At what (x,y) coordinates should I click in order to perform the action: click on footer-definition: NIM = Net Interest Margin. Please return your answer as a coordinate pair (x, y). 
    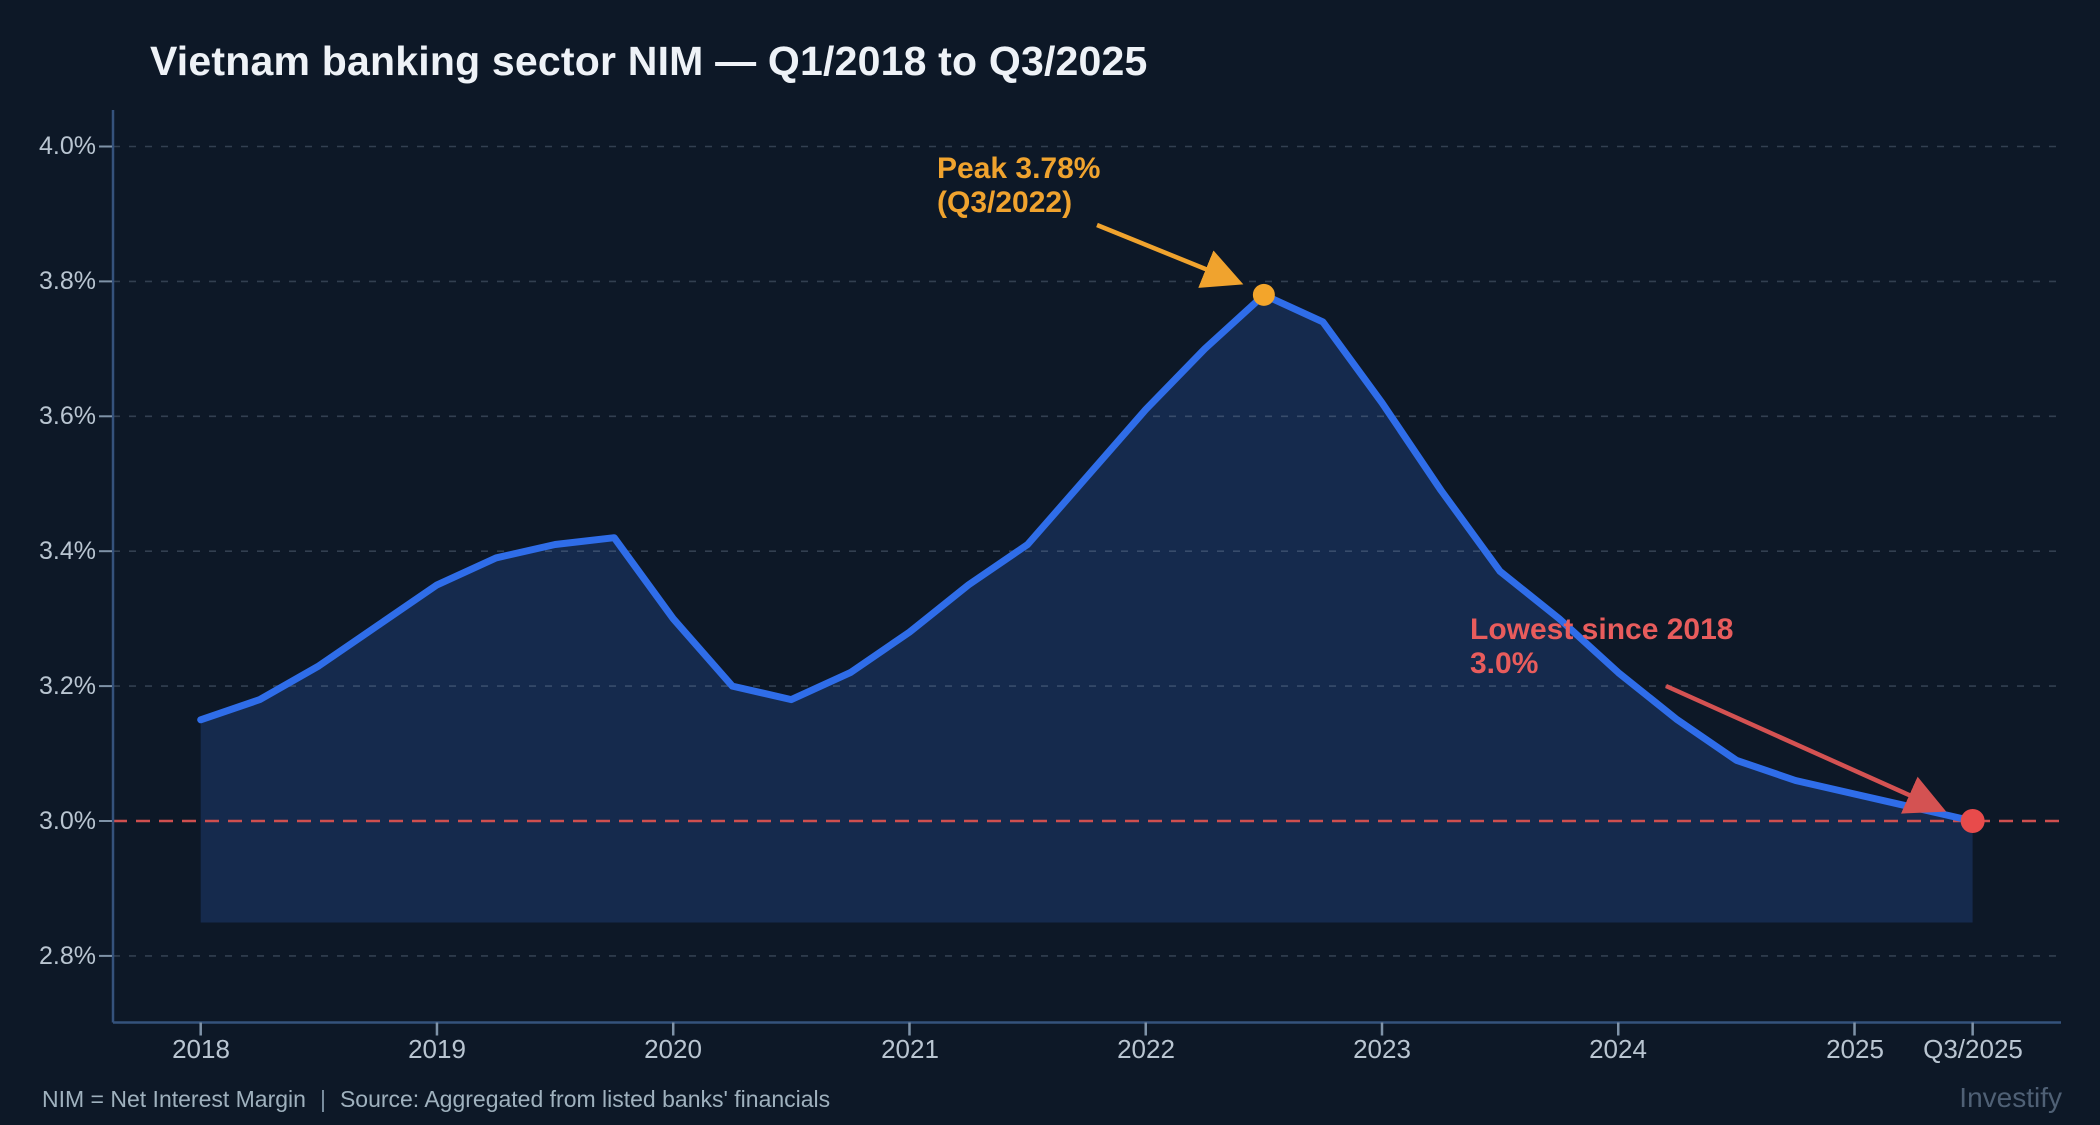
    Looking at the image, I should click on (174, 1099).